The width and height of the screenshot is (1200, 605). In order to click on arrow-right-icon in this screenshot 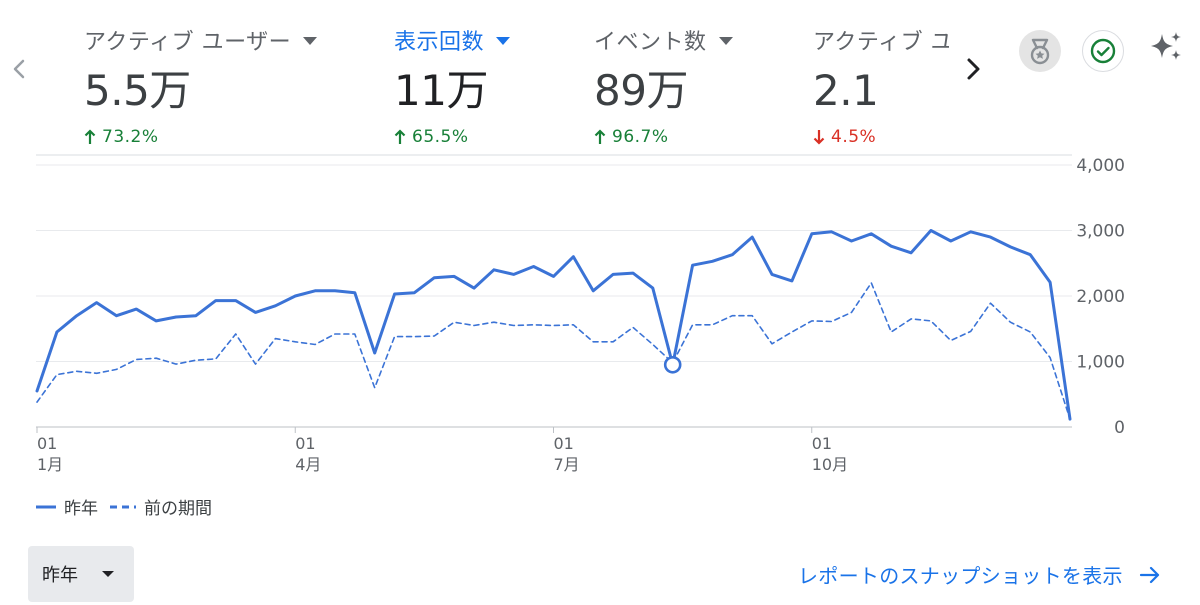, I will do `click(1149, 574)`.